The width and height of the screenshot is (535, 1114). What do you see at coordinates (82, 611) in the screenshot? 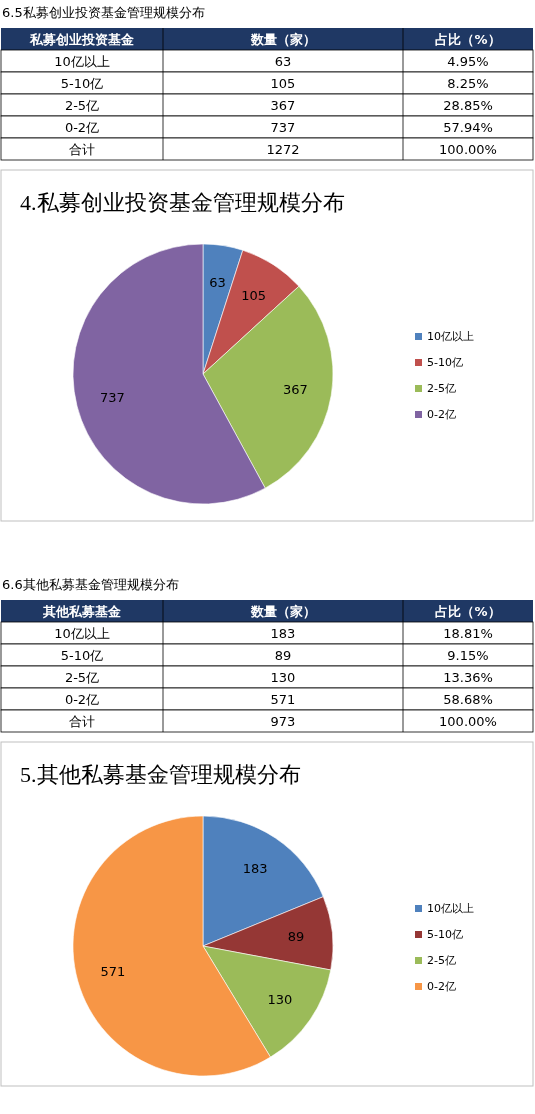
I see `text: 其他私募基金` at bounding box center [82, 611].